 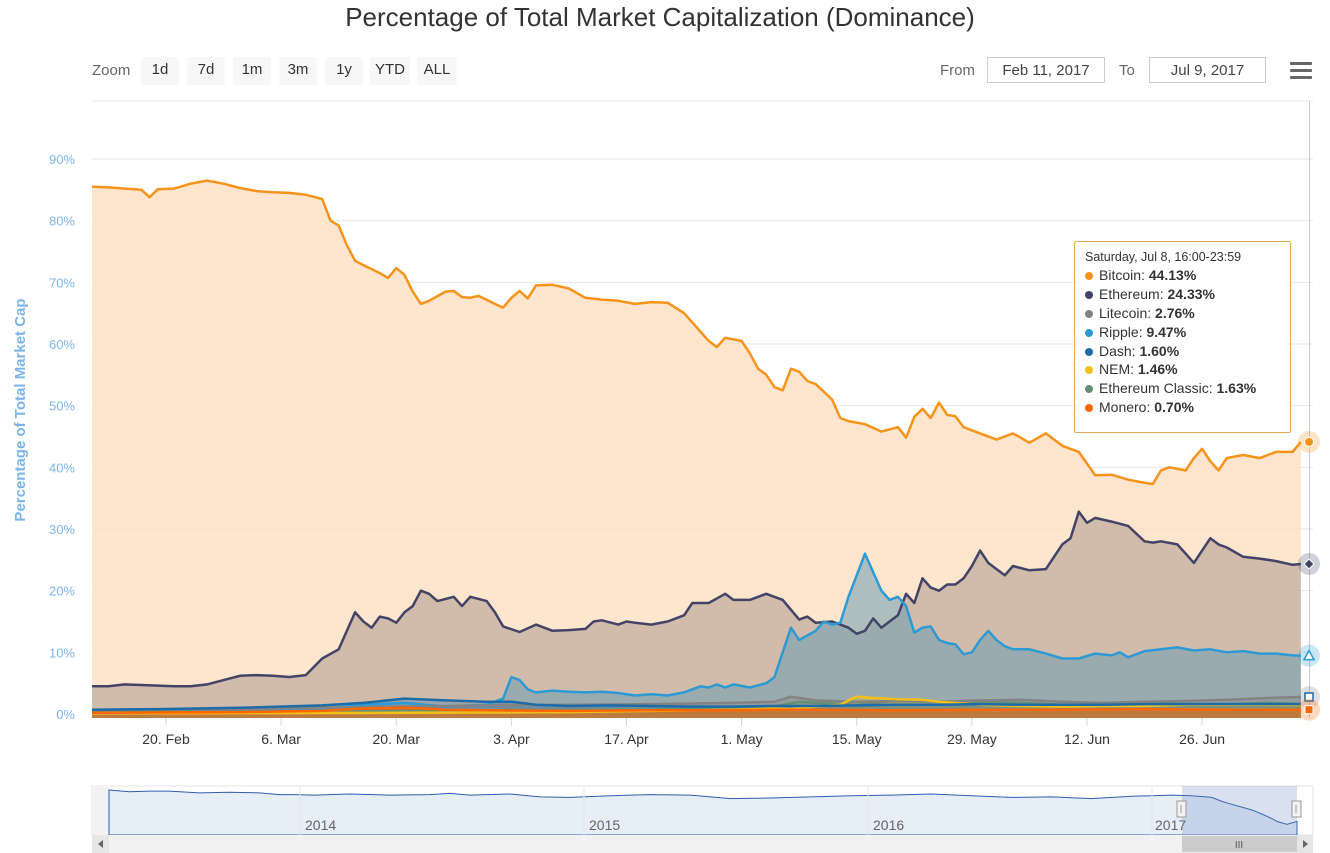 What do you see at coordinates (1163, 257) in the screenshot?
I see `tooltip-header: Saturday, Jul 8, 16:00-23:59` at bounding box center [1163, 257].